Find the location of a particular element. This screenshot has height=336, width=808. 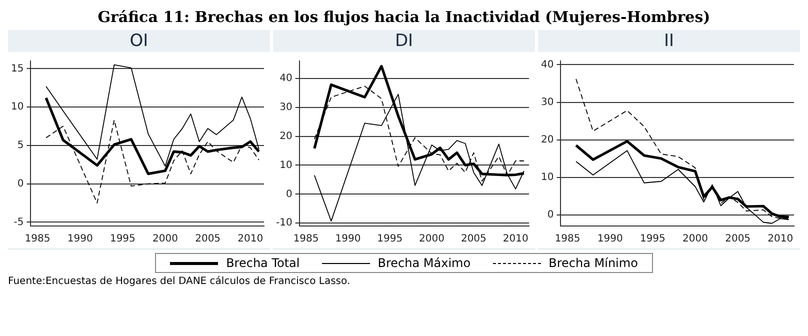

y-tick-label: 15 is located at coordinates (17, 68).